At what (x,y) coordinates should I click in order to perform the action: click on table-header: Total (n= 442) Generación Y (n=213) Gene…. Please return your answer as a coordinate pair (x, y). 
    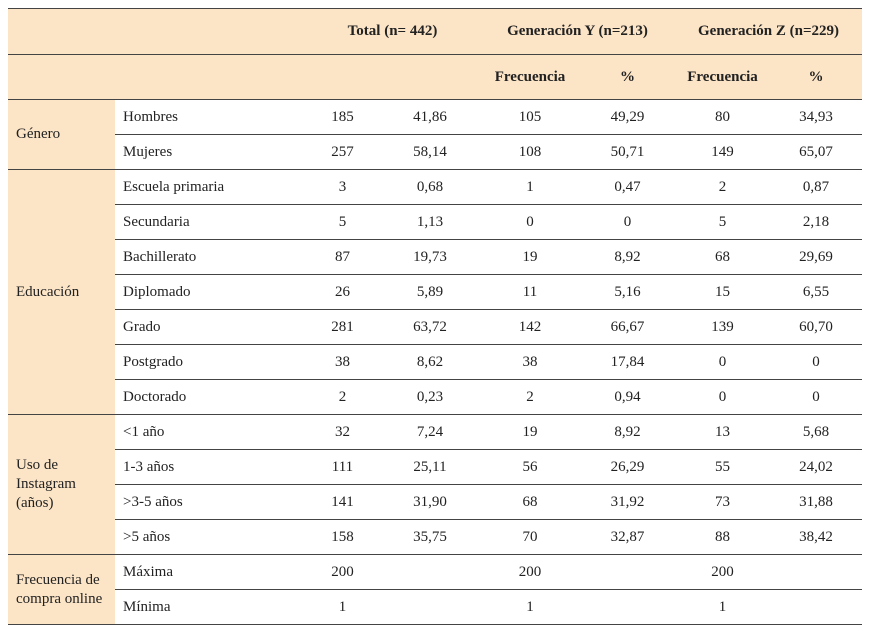
    Looking at the image, I should click on (435, 54).